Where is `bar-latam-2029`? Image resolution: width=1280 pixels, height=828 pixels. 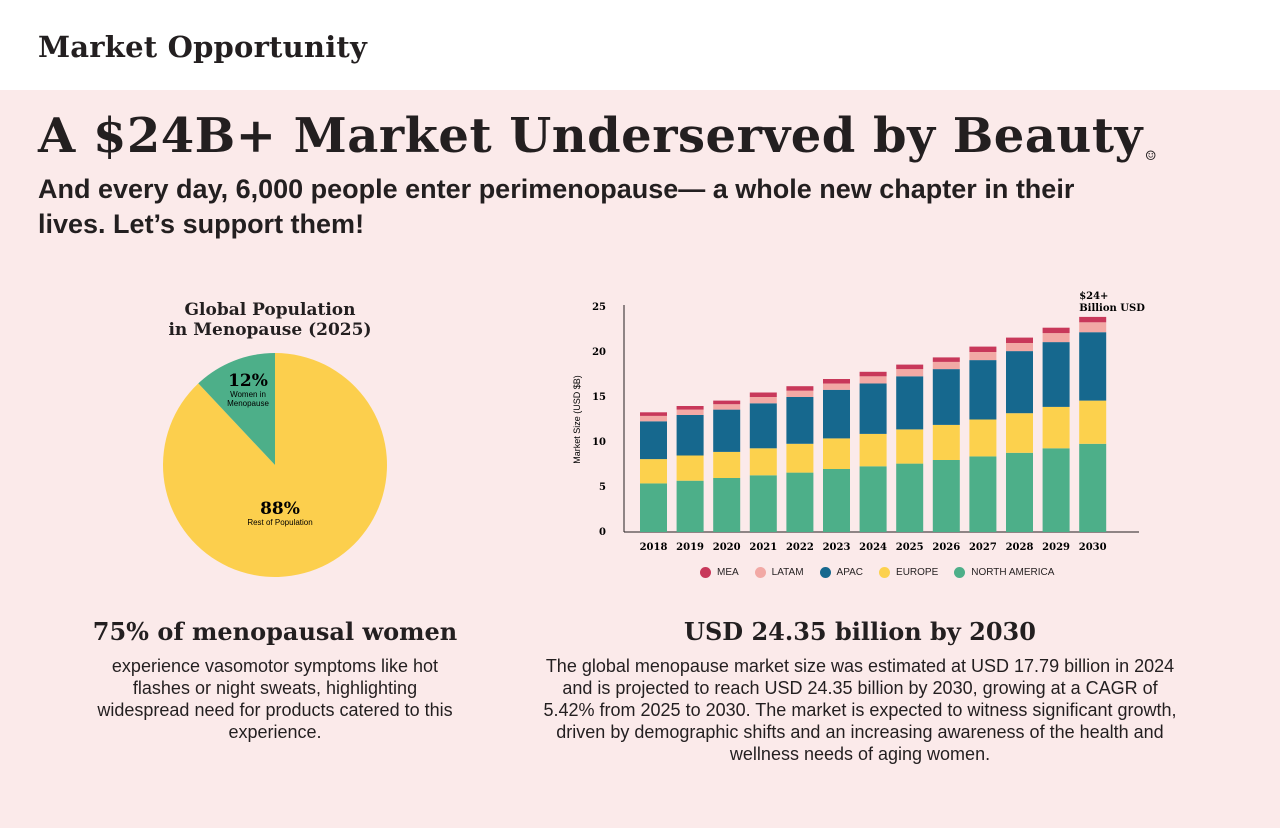
bar-latam-2029 is located at coordinates (1056, 338).